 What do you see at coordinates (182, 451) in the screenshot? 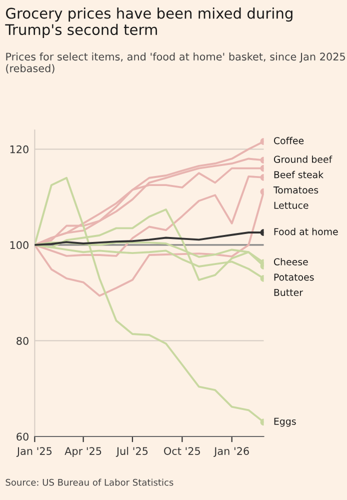
I see `x-tick-label: Oct '25` at bounding box center [182, 451].